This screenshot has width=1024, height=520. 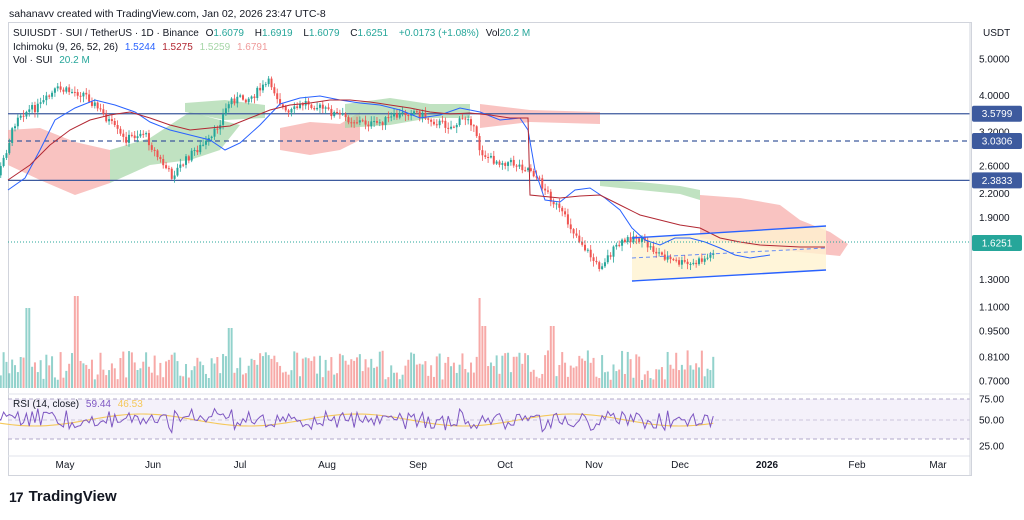 What do you see at coordinates (485, 416) in the screenshot?
I see `rsi-pane` at bounding box center [485, 416].